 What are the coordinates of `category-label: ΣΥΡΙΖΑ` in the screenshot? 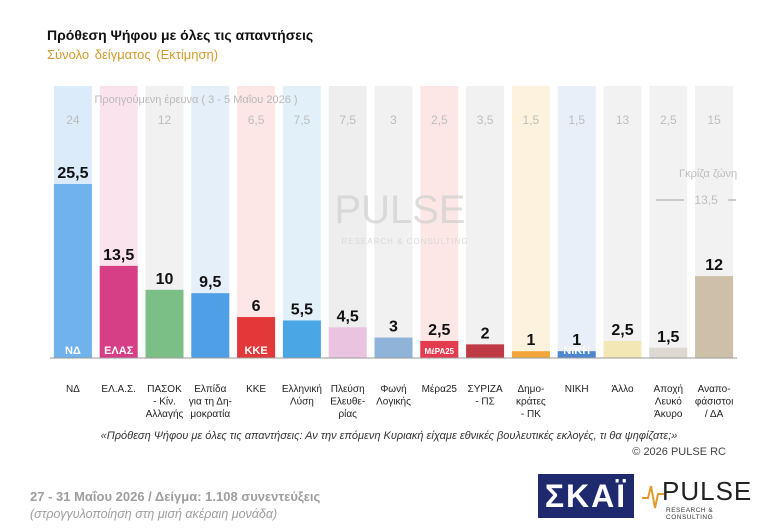 It's located at (485, 389).